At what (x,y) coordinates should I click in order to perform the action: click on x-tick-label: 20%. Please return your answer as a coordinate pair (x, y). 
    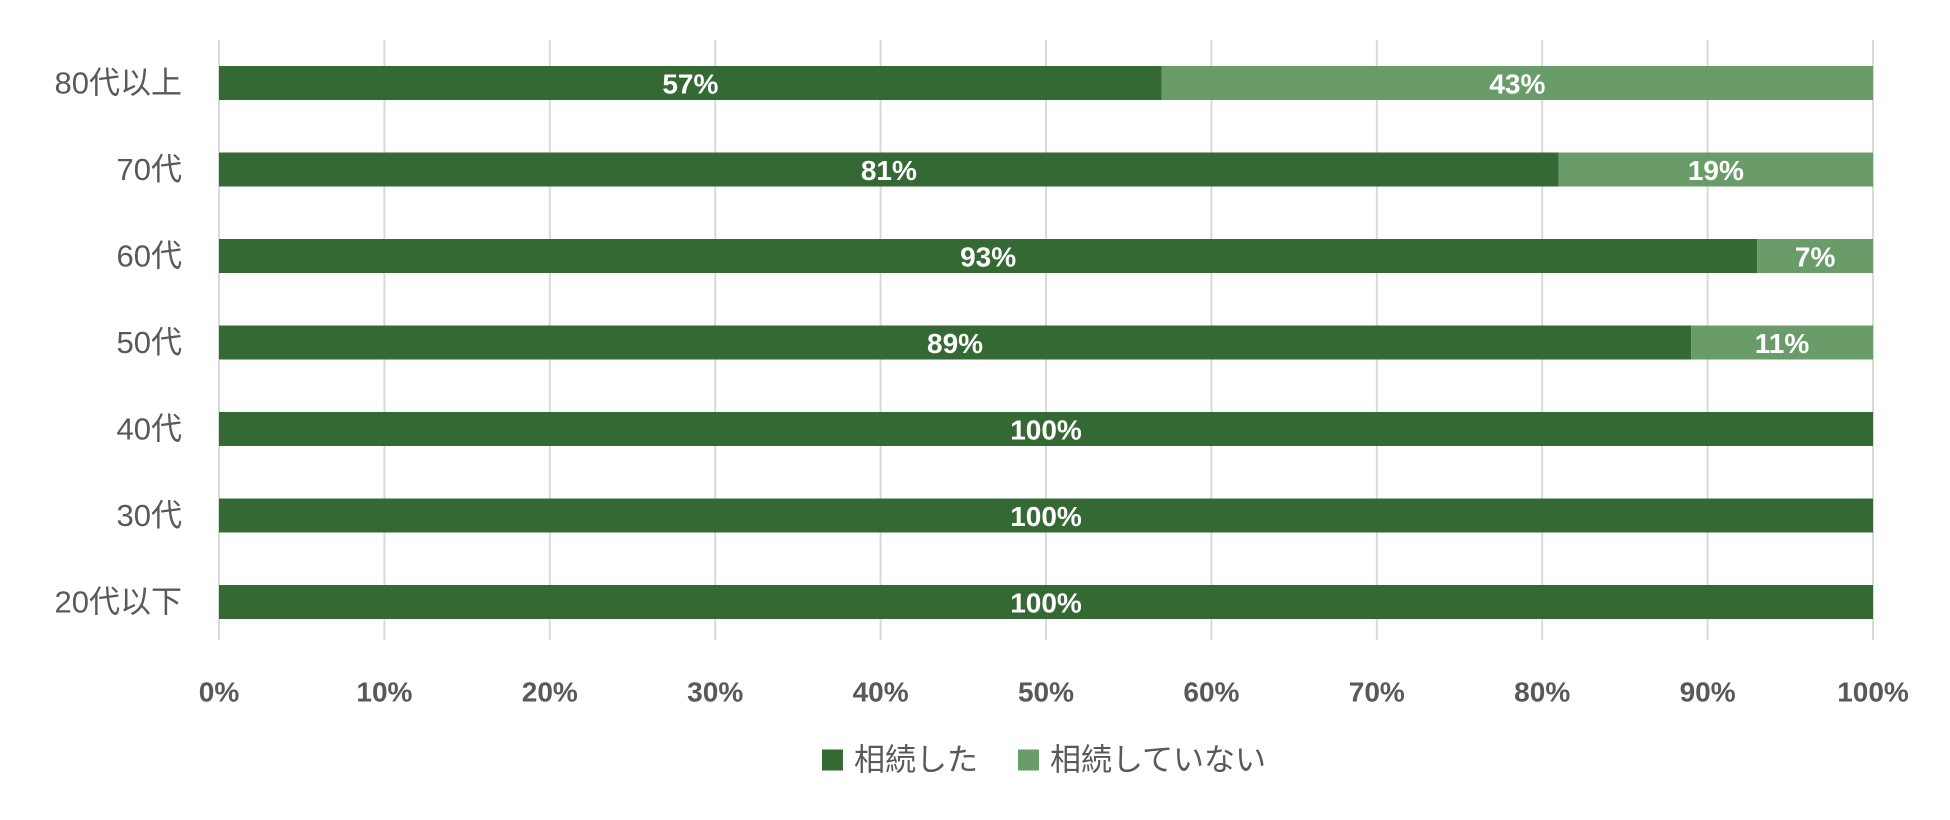
    Looking at the image, I should click on (550, 692).